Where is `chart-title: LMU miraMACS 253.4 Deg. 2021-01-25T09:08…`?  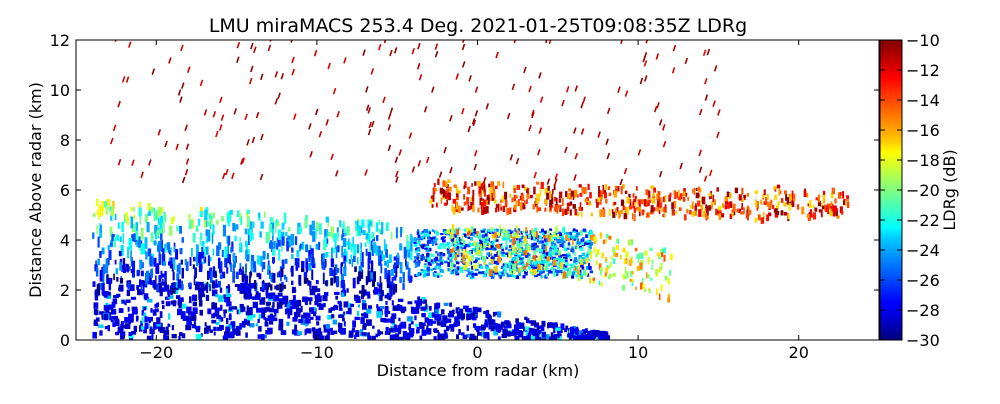
chart-title: LMU miraMACS 253.4 Deg. 2021-01-25T09:08… is located at coordinates (478, 26).